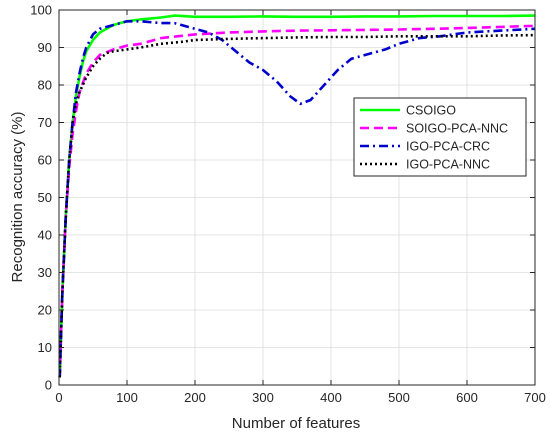  I want to click on y-tick-label: 60, so click(45, 160).